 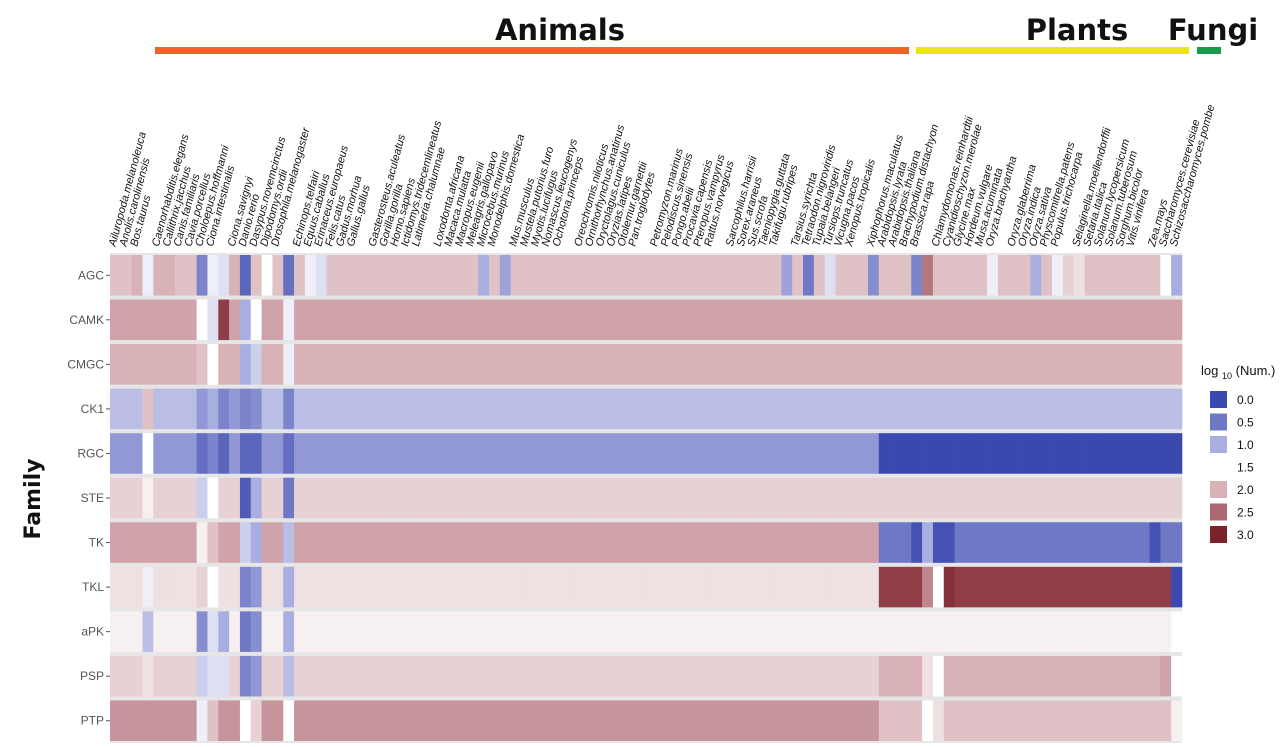 What do you see at coordinates (1213, 30) in the screenshot?
I see `group-title: Fungi` at bounding box center [1213, 30].